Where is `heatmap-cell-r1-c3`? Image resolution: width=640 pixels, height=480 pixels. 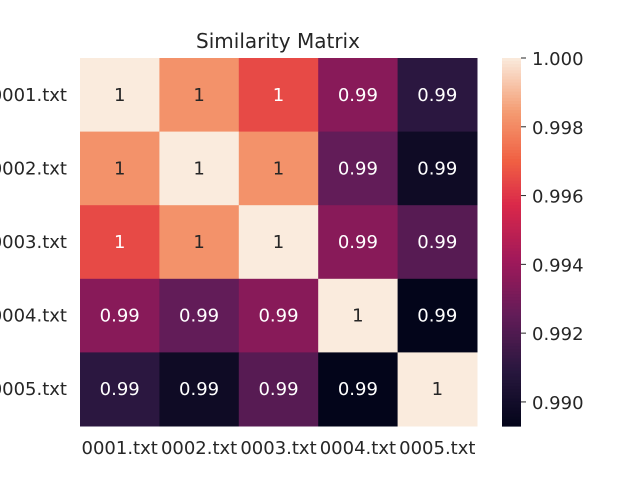 heatmap-cell-r1-c3 is located at coordinates (278, 95).